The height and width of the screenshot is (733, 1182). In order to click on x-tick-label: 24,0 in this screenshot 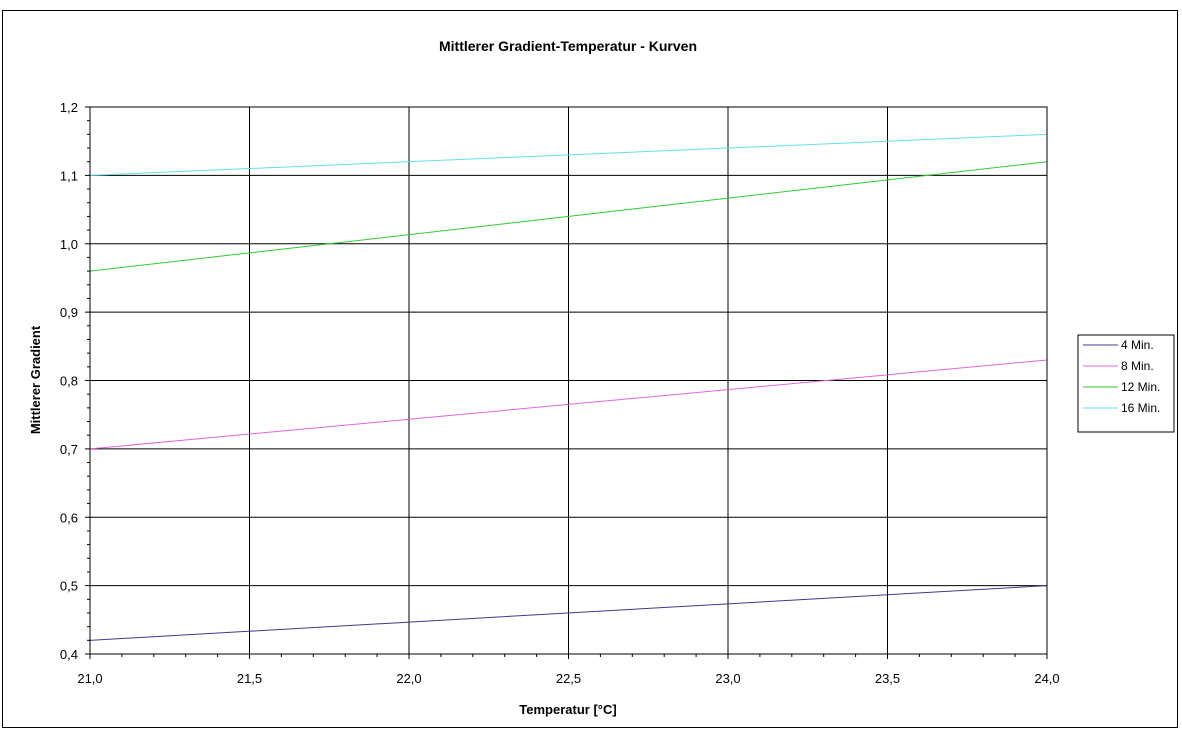, I will do `click(1046, 678)`.